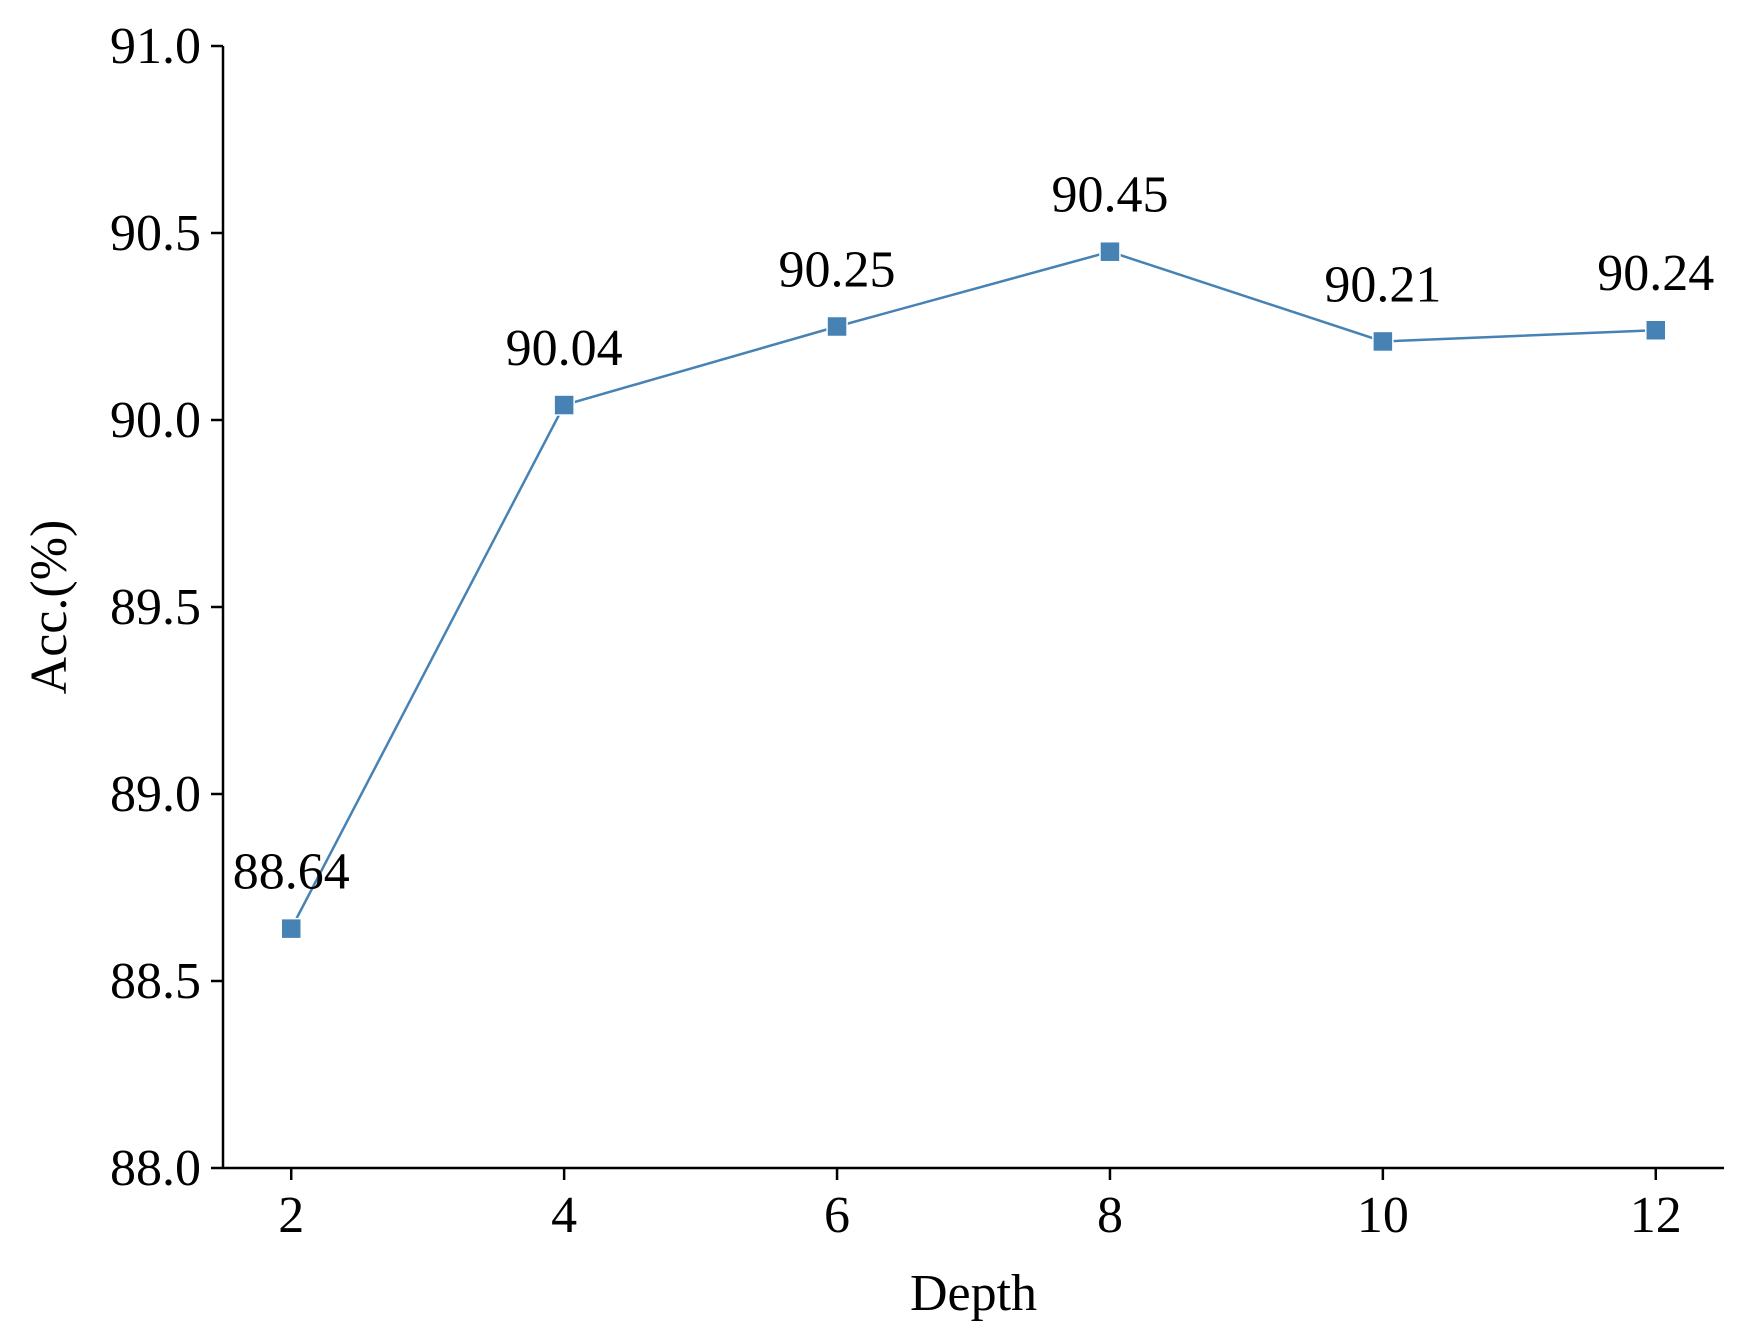 This screenshot has width=1741, height=1342. Describe the element at coordinates (837, 1215) in the screenshot. I see `x-tick-label: 6` at that location.